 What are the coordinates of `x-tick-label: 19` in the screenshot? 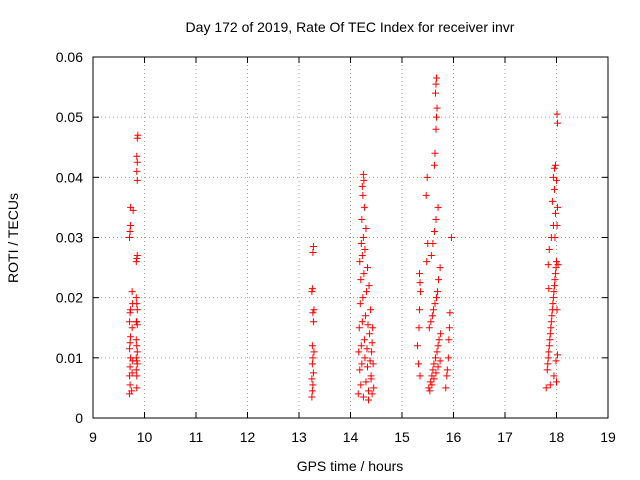 It's located at (608, 437).